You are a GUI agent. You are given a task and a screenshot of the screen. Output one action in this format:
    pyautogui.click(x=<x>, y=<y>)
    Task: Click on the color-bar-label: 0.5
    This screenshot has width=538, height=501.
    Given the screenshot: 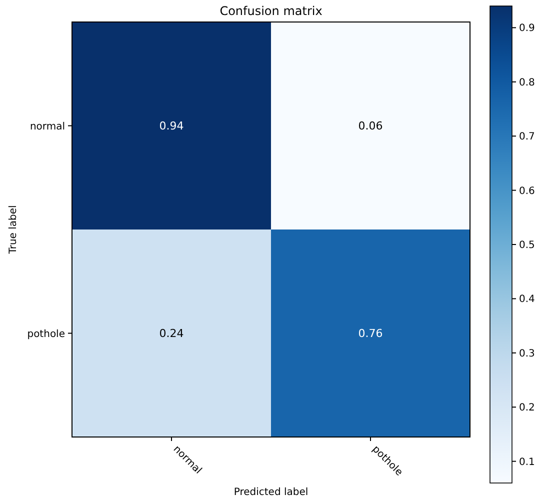 What is the action you would take?
    pyautogui.click(x=527, y=245)
    